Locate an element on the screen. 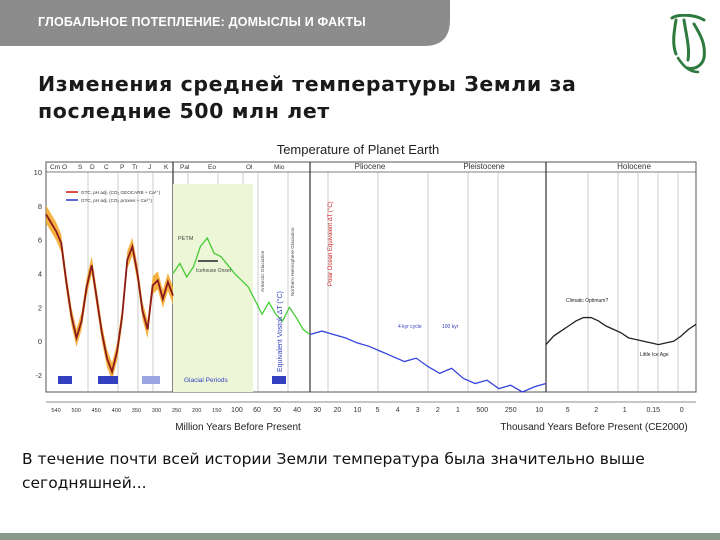 This screenshot has height=540, width=720. era-label: J is located at coordinates (149, 167).